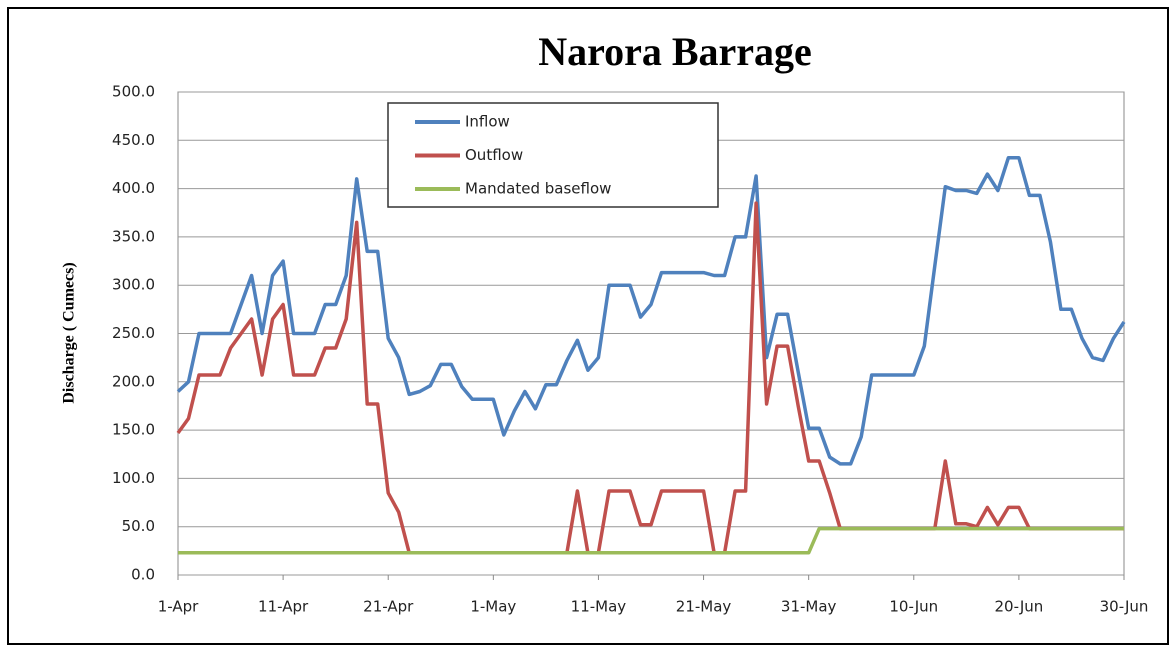 Image resolution: width=1176 pixels, height=650 pixels. I want to click on chart-title: Narora Barrage, so click(675, 51).